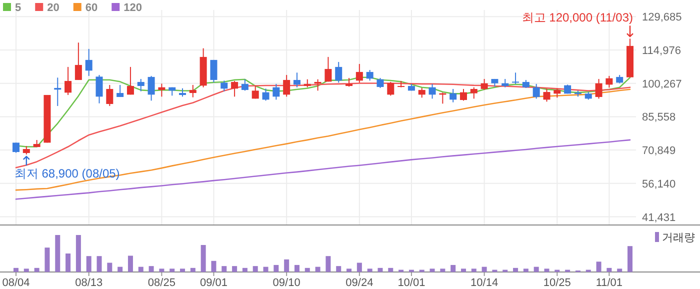 The height and width of the screenshot is (289, 700). Describe the element at coordinates (659, 118) in the screenshot. I see `y-tick-label: 85,558` at that location.